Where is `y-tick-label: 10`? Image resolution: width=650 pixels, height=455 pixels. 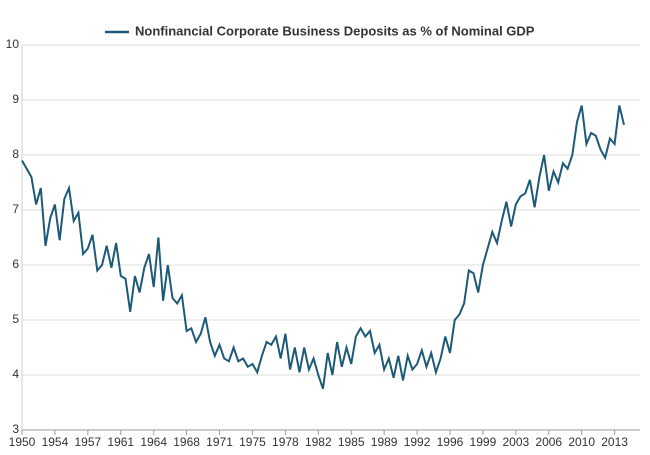
y-tick-label: 10 is located at coordinates (13, 44).